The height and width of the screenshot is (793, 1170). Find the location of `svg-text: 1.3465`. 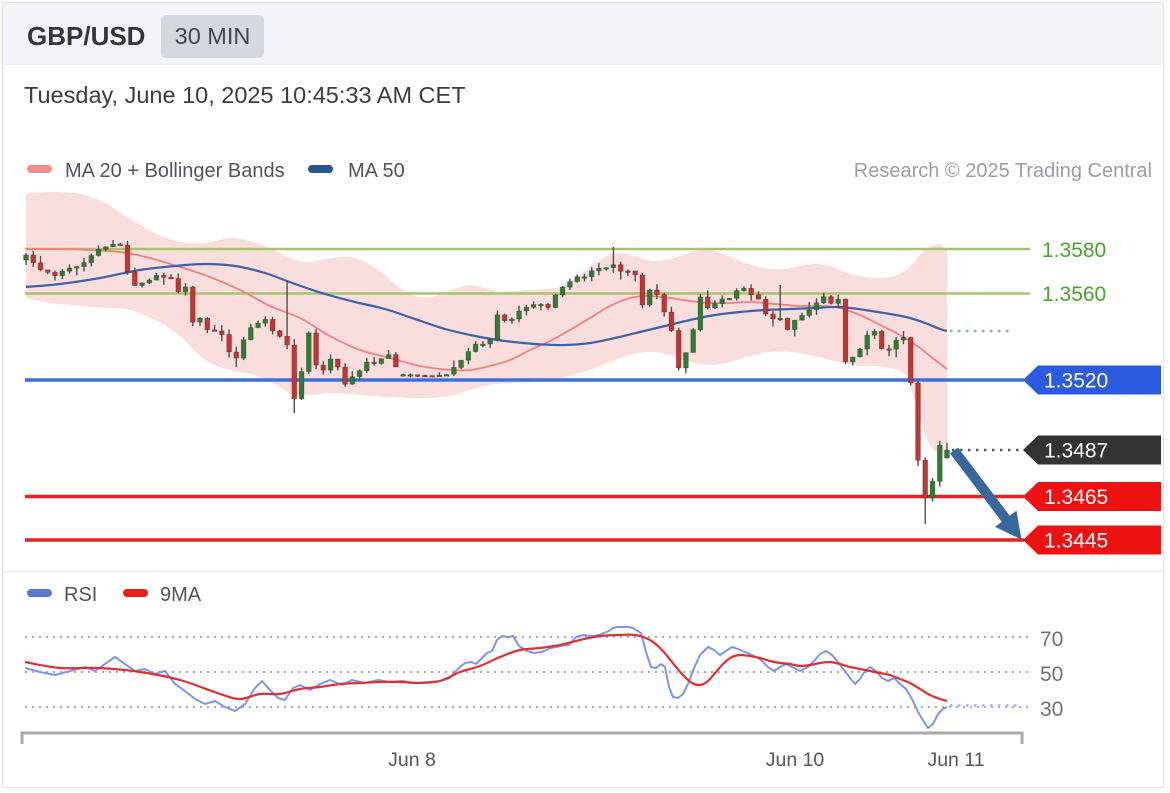

svg-text: 1.3465 is located at coordinates (1076, 497).